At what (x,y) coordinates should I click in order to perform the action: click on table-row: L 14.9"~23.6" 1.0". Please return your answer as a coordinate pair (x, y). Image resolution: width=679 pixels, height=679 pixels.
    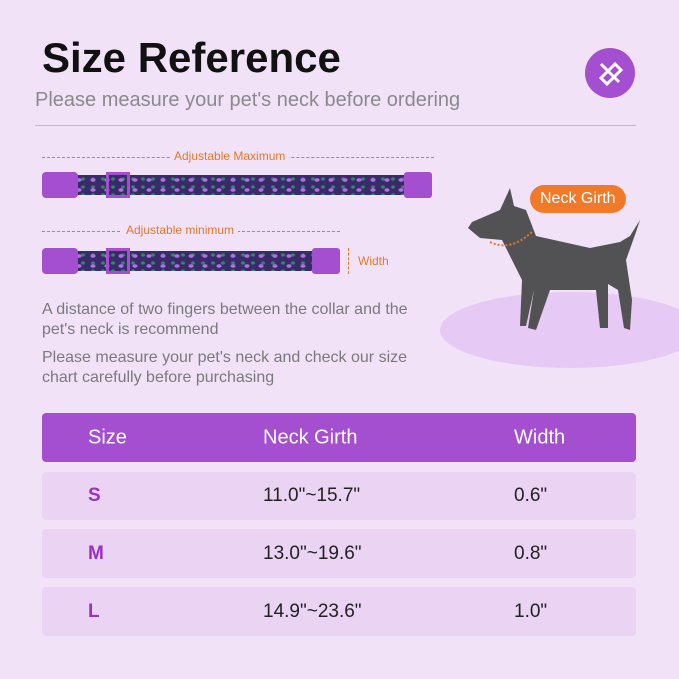
    Looking at the image, I should click on (339, 611).